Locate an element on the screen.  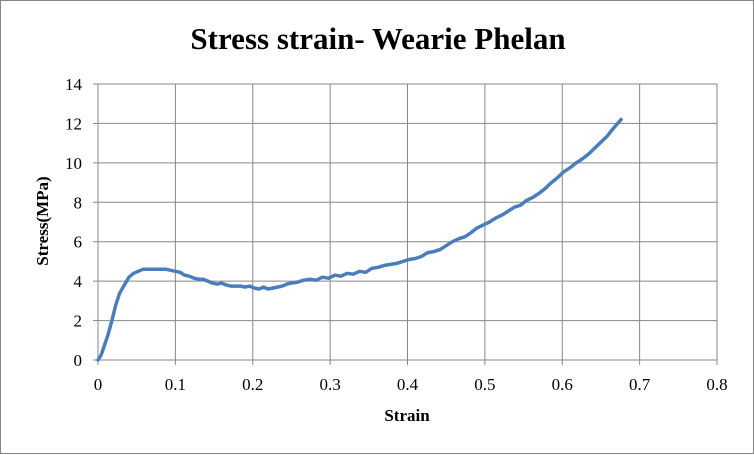
y-tick-label: 0 is located at coordinates (78, 360).